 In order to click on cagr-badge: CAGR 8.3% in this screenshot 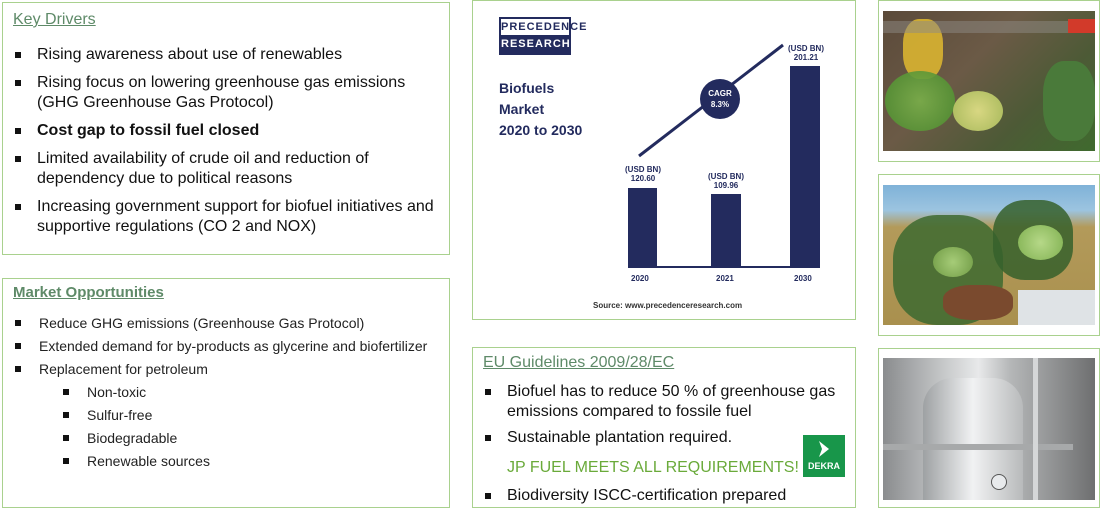, I will do `click(720, 99)`.